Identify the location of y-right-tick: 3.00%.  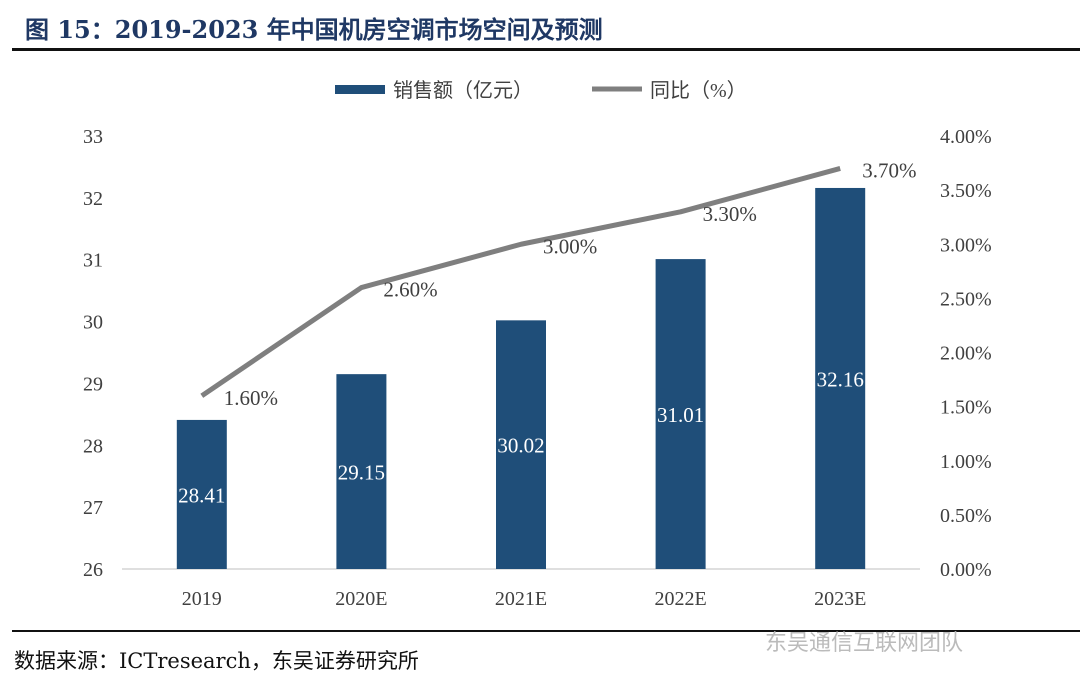
(966, 245).